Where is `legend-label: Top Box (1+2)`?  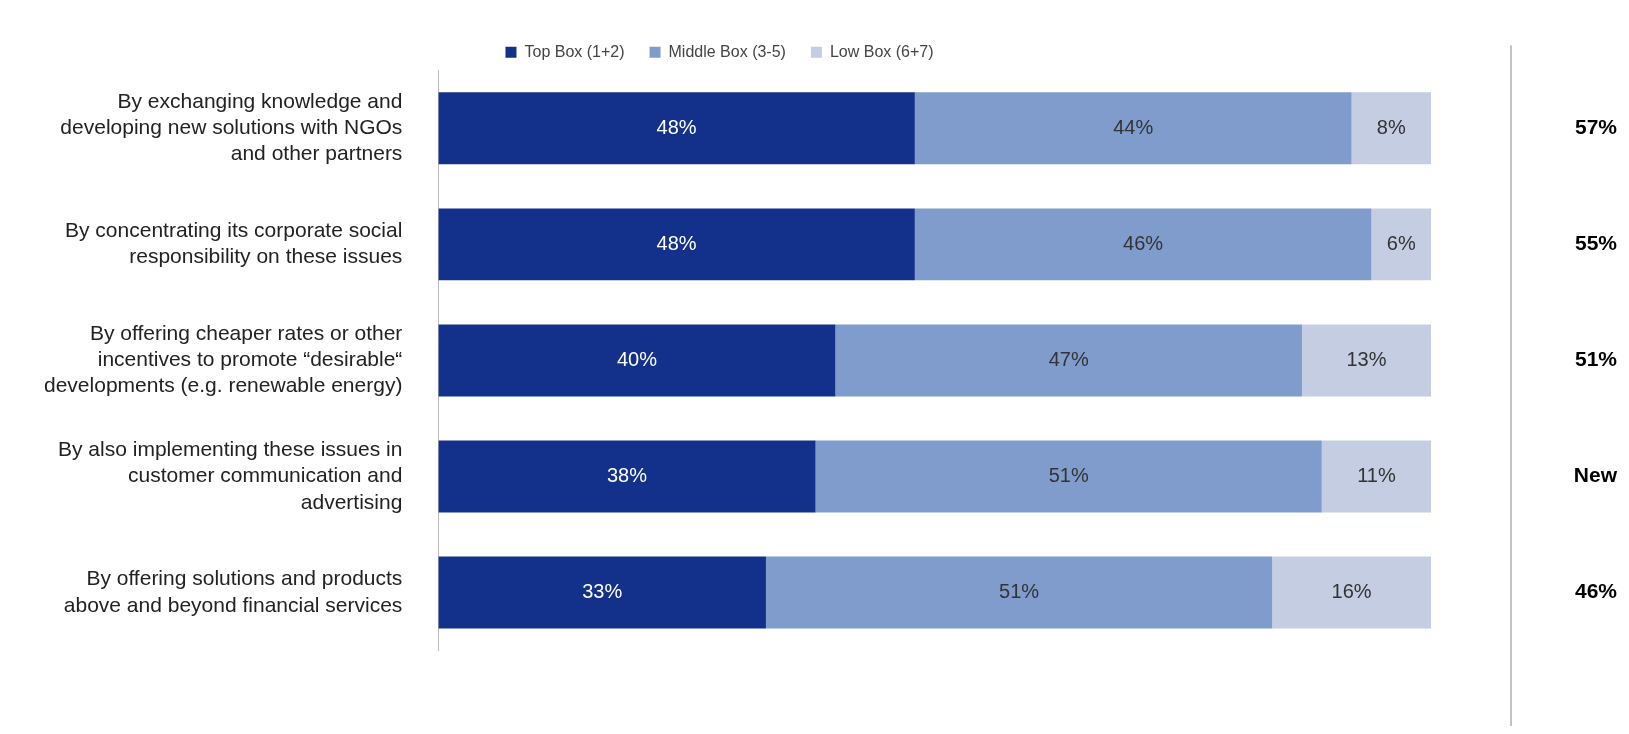 legend-label: Top Box (1+2) is located at coordinates (574, 51).